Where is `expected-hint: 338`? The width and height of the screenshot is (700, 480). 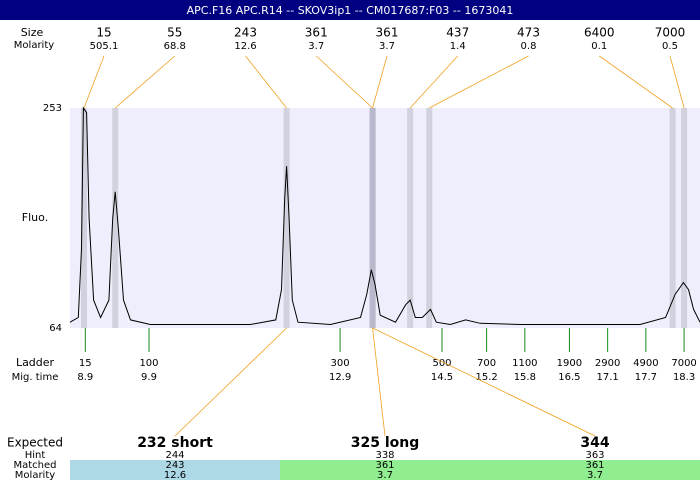 expected-hint: 338 is located at coordinates (384, 455).